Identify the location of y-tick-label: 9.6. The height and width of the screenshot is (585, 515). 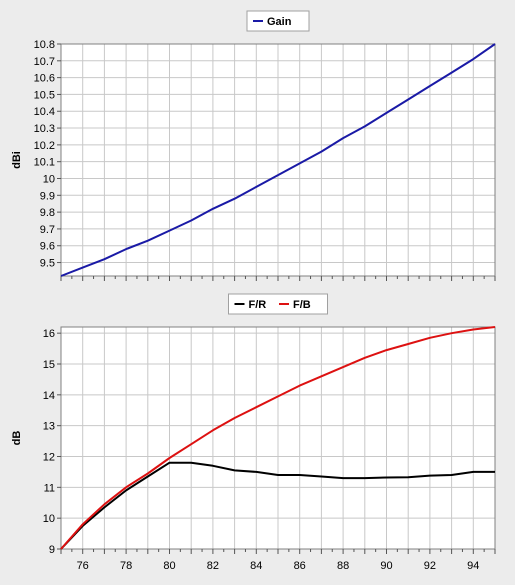
(47, 247).